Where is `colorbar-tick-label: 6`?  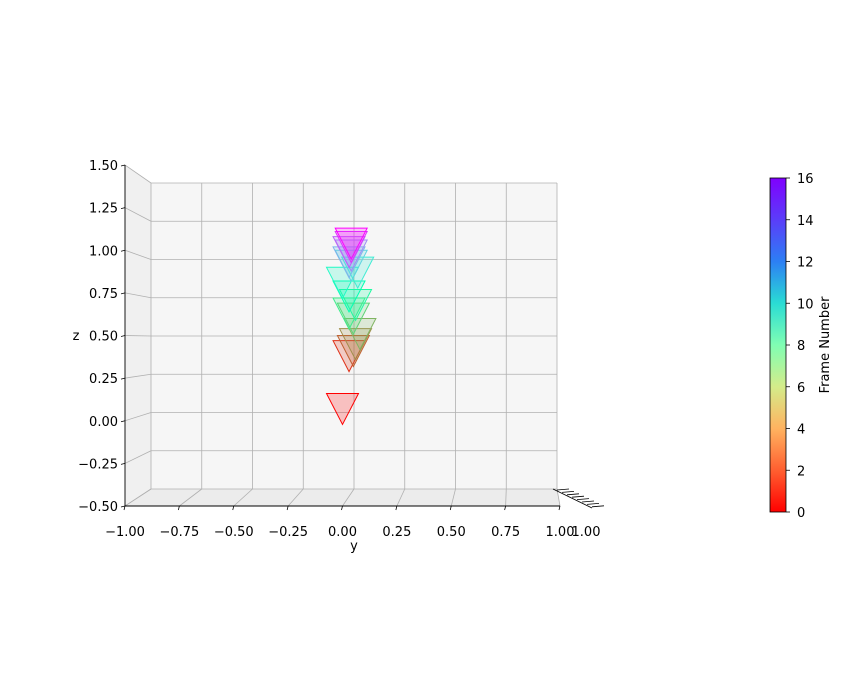 colorbar-tick-label: 6 is located at coordinates (801, 388).